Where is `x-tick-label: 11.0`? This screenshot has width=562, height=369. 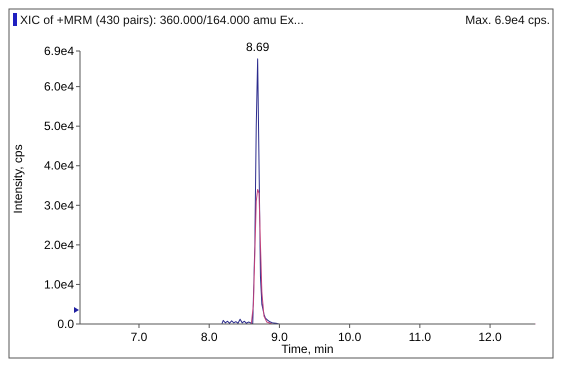
x-tick-label: 11.0 is located at coordinates (420, 337).